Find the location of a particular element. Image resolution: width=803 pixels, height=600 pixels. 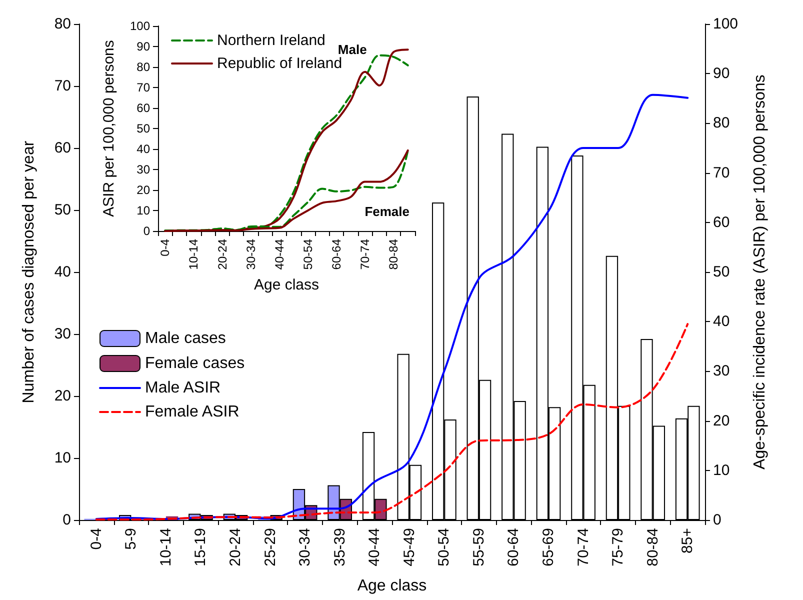

x-tick-label: 85+ is located at coordinates (687, 541).